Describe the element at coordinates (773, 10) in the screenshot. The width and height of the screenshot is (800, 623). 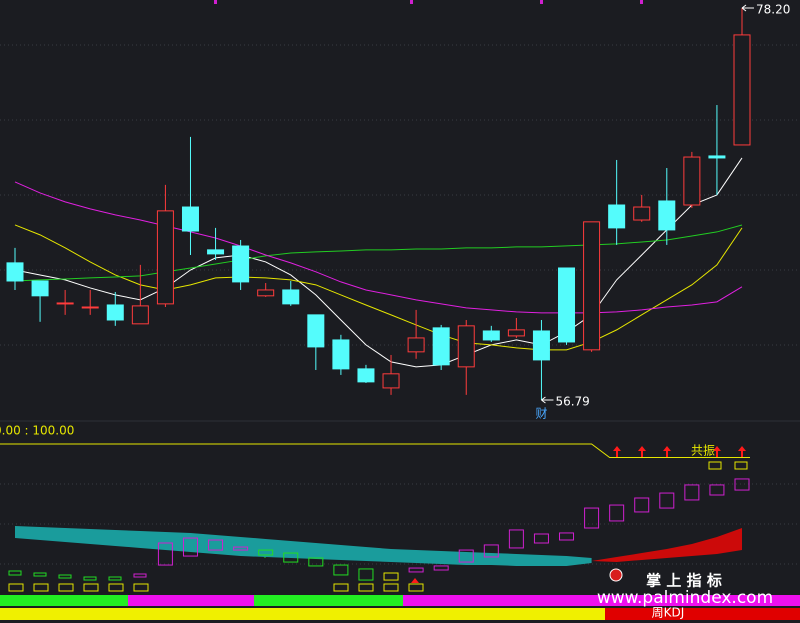
I see `high-label: 78.20` at that location.